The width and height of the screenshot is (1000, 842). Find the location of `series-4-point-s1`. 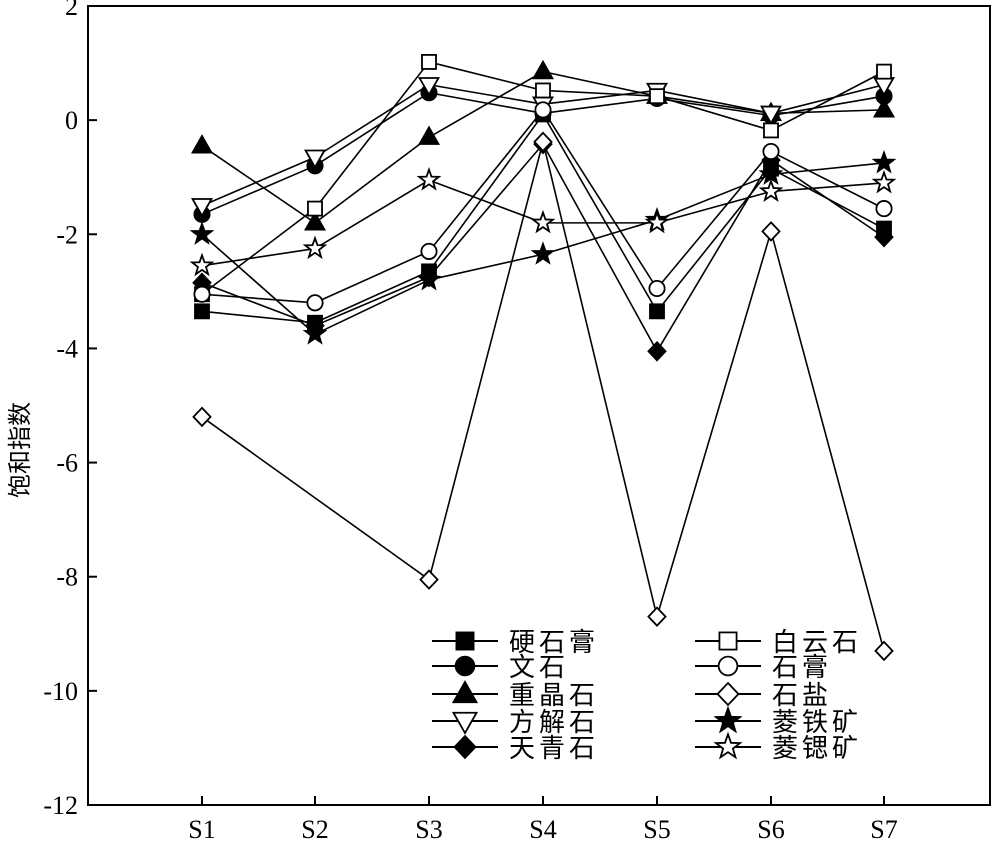

series-4-point-s1 is located at coordinates (202, 208).